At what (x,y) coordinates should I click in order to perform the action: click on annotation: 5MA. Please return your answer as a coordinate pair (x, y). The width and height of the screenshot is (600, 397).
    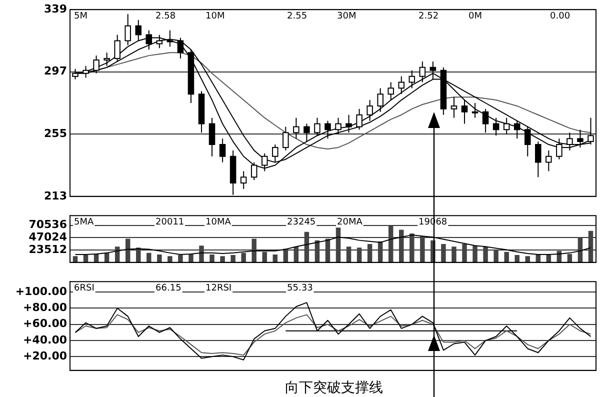
    Looking at the image, I should click on (84, 222).